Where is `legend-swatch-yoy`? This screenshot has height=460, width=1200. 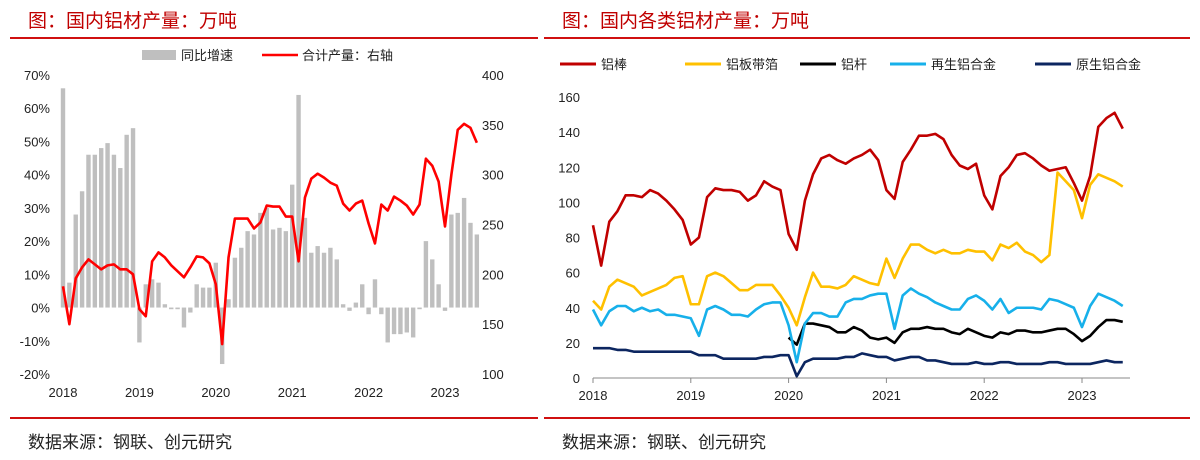
legend-swatch-yoy is located at coordinates (159, 55).